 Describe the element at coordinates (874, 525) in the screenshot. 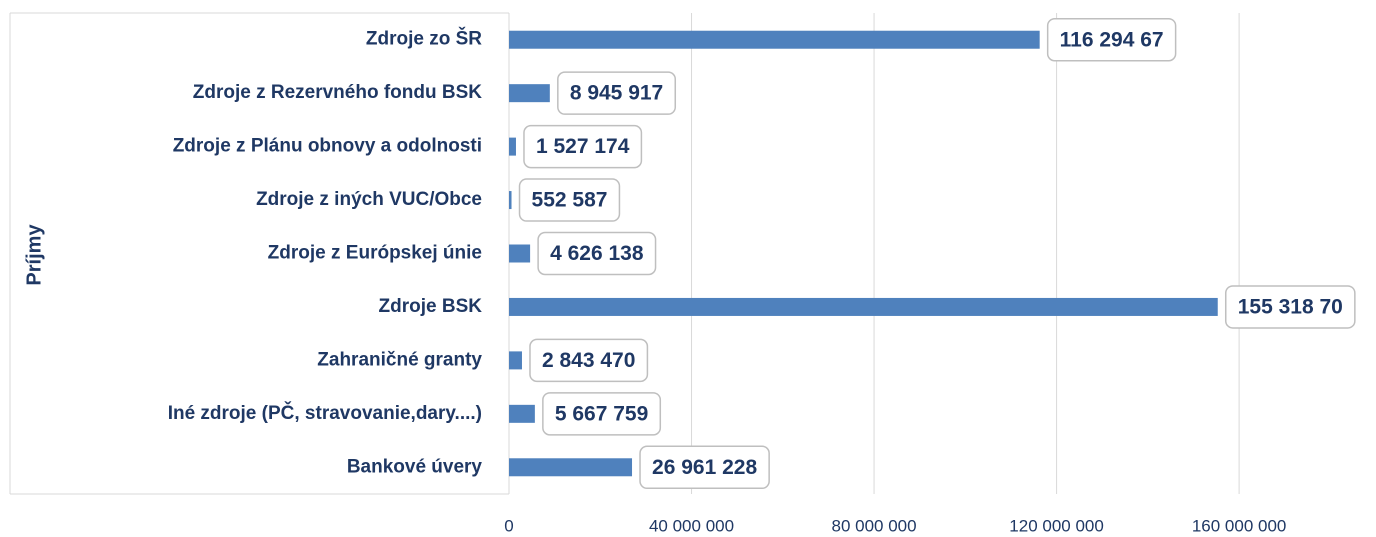

I see `x-tick-label: 80 000 000` at that location.